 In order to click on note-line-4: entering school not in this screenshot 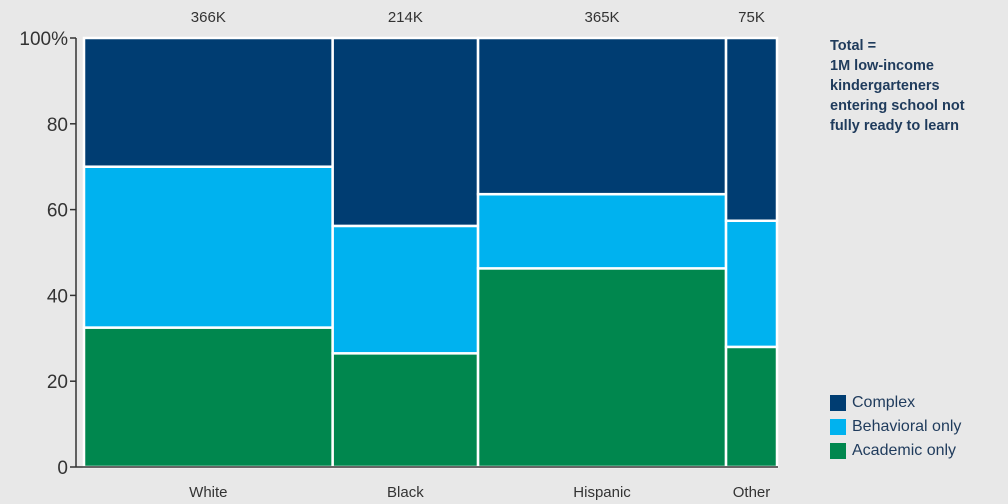, I will do `click(897, 106)`.